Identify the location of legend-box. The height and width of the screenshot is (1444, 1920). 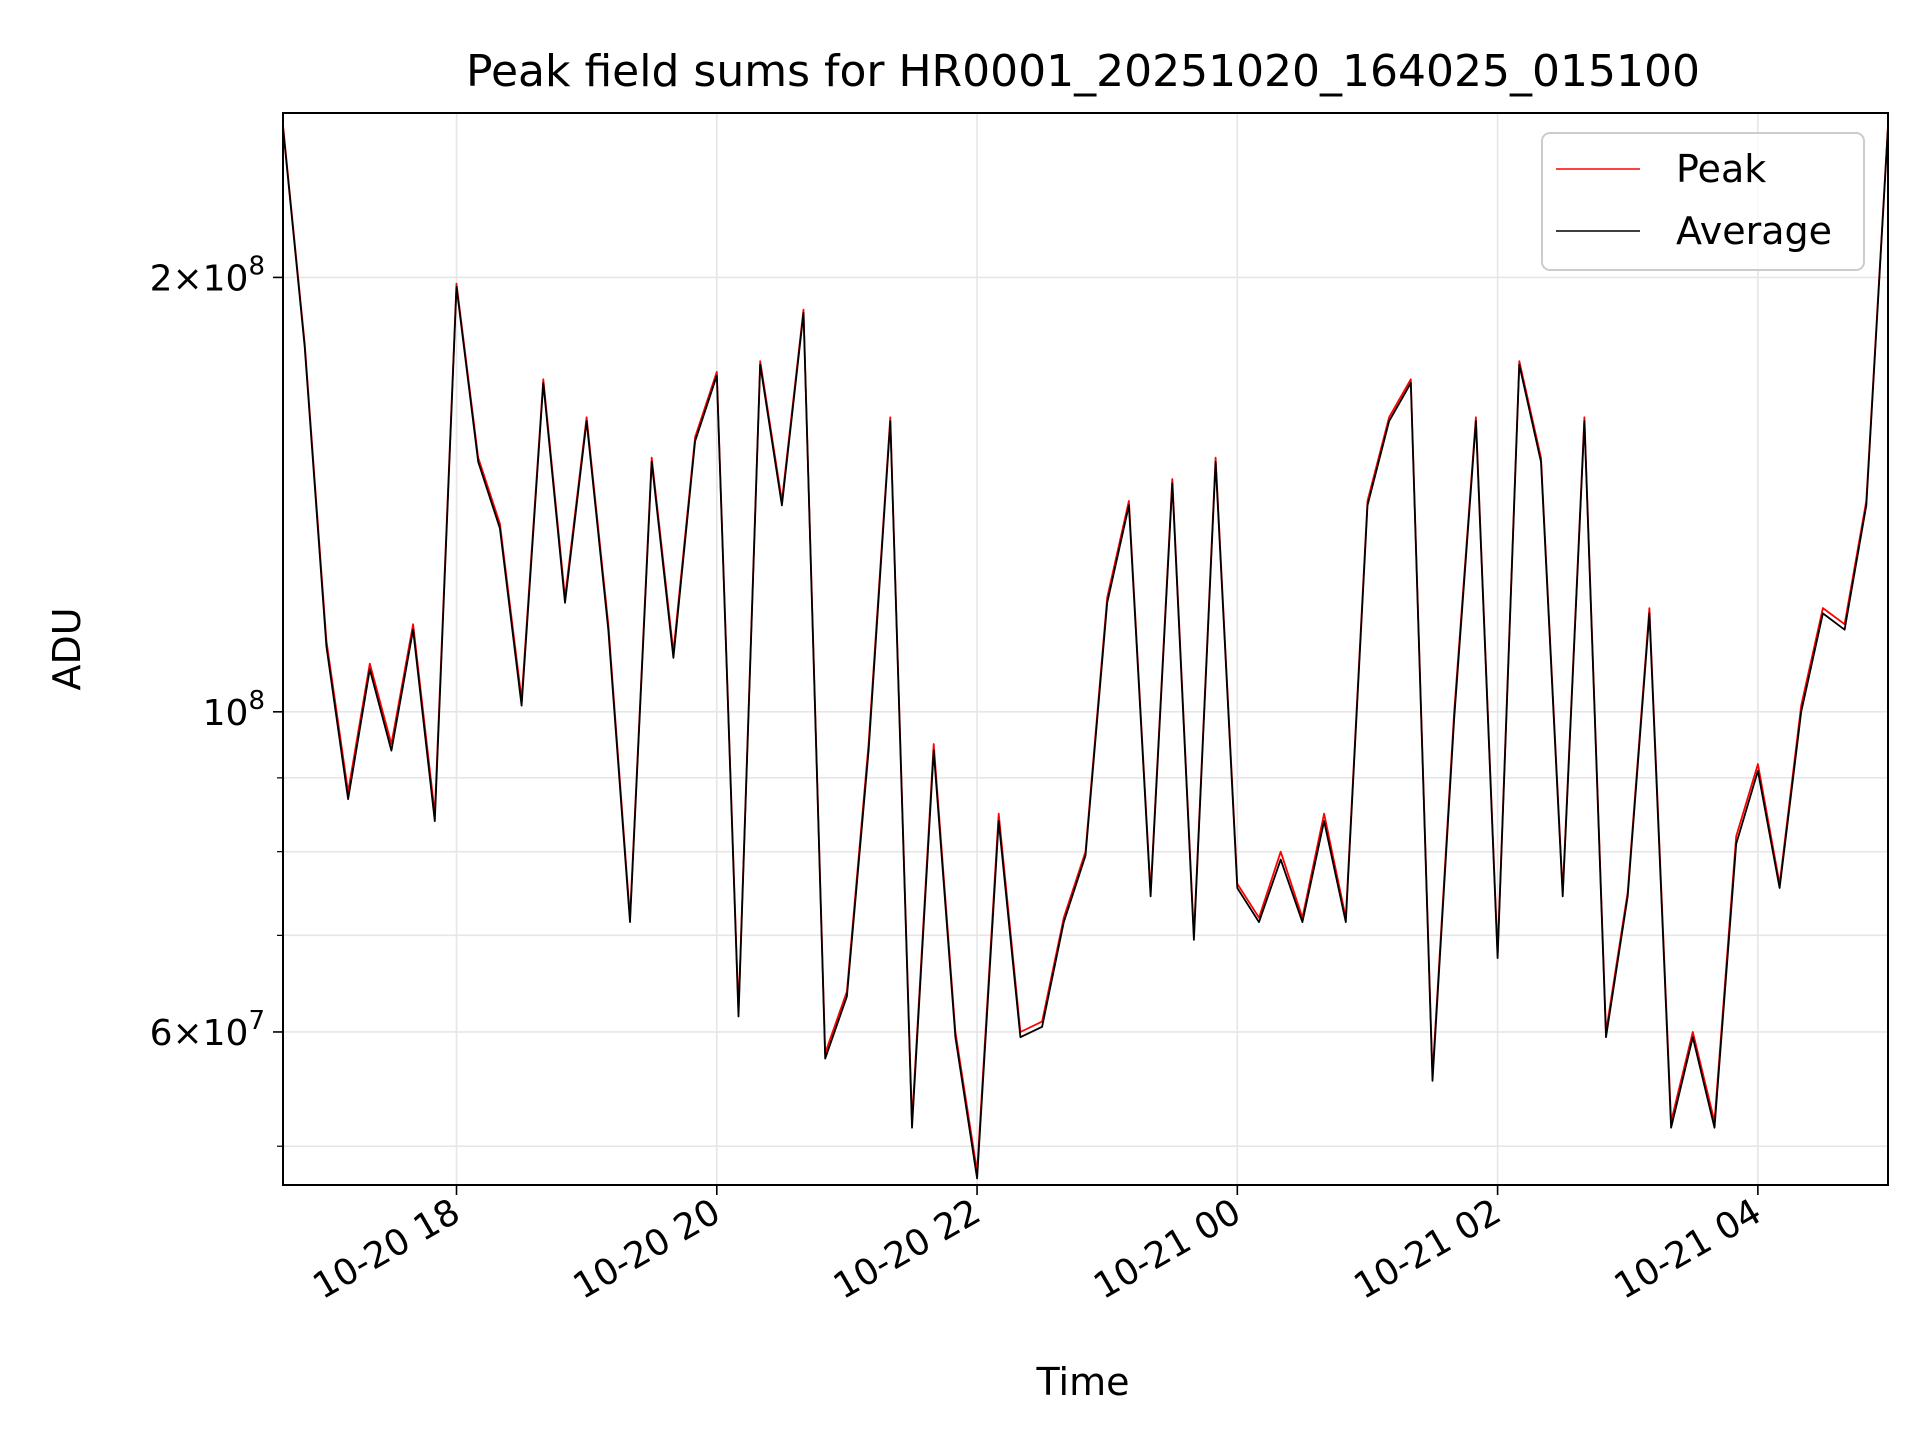
(1703, 201).